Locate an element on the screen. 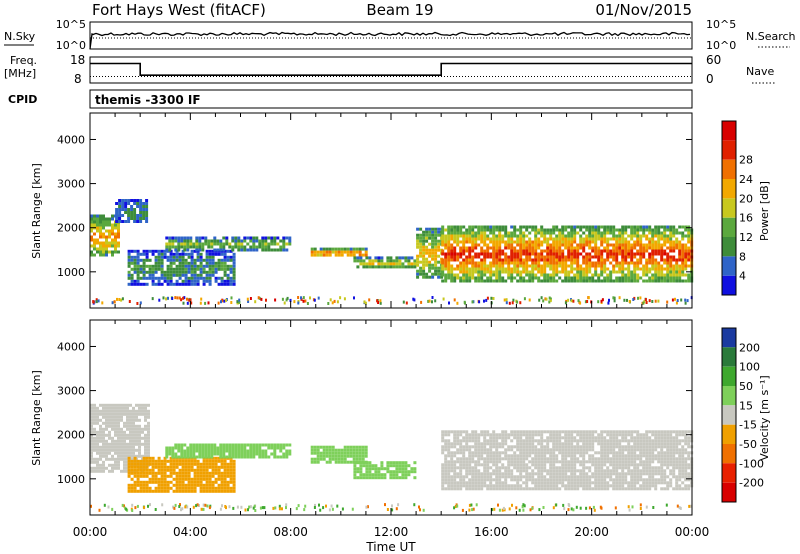 This screenshot has width=800, height=554. colorbar-swatch is located at coordinates (729, 189).